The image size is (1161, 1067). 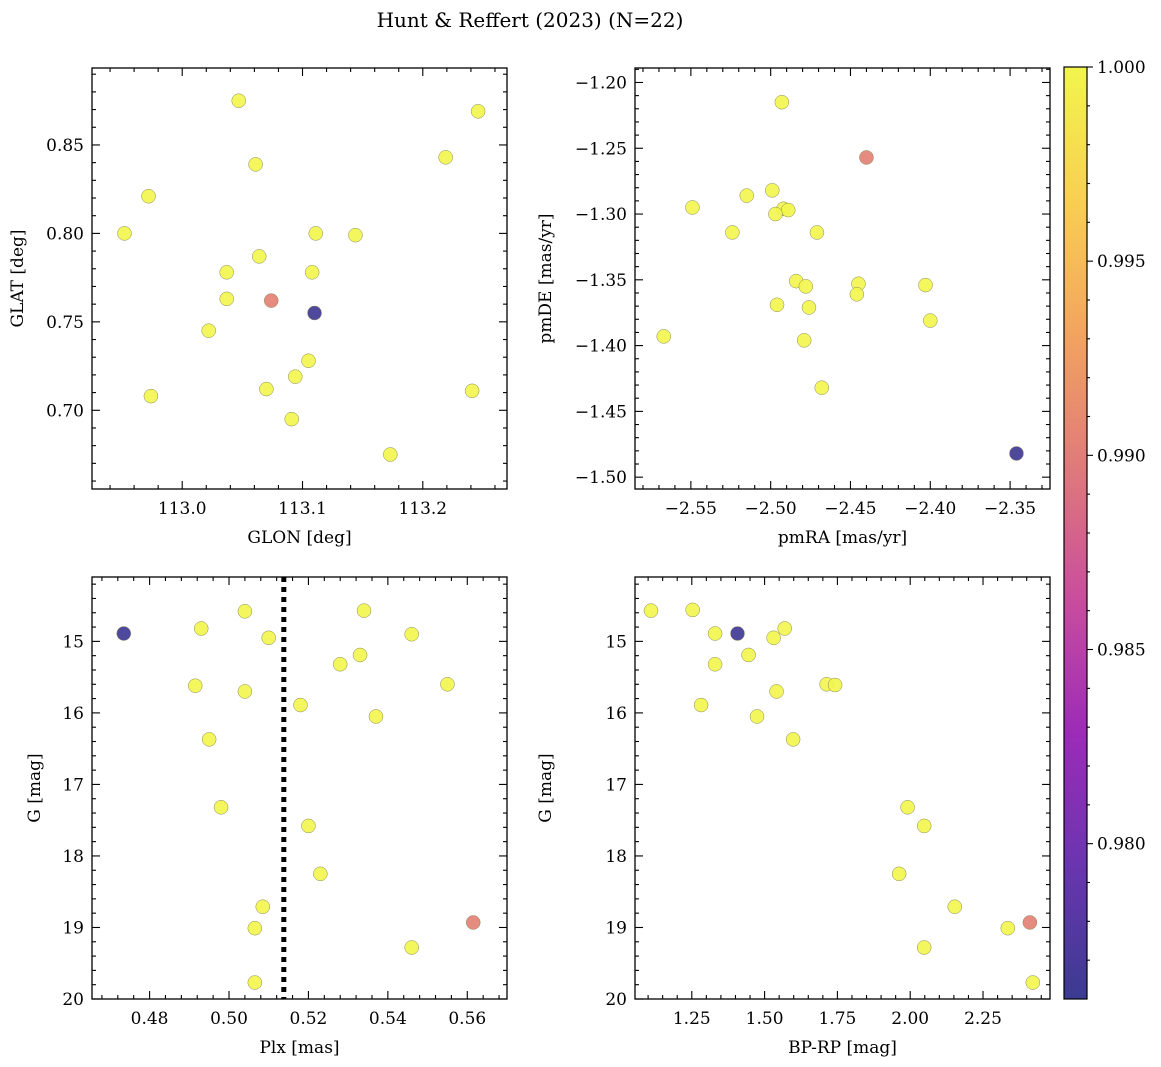 What do you see at coordinates (910, 1019) in the screenshot?
I see `x-tick-label: 2.00` at bounding box center [910, 1019].